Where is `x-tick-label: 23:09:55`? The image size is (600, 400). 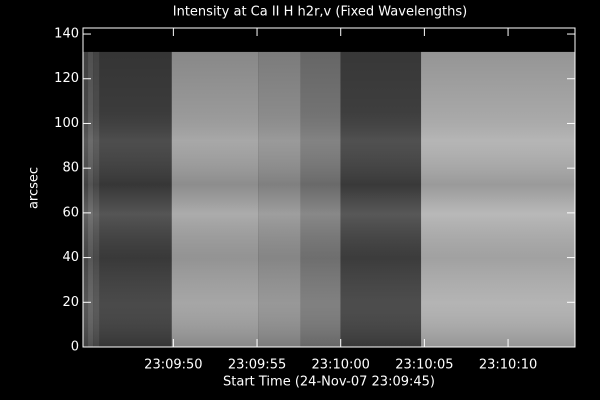
x-tick-label: 23:09:55 is located at coordinates (257, 365).